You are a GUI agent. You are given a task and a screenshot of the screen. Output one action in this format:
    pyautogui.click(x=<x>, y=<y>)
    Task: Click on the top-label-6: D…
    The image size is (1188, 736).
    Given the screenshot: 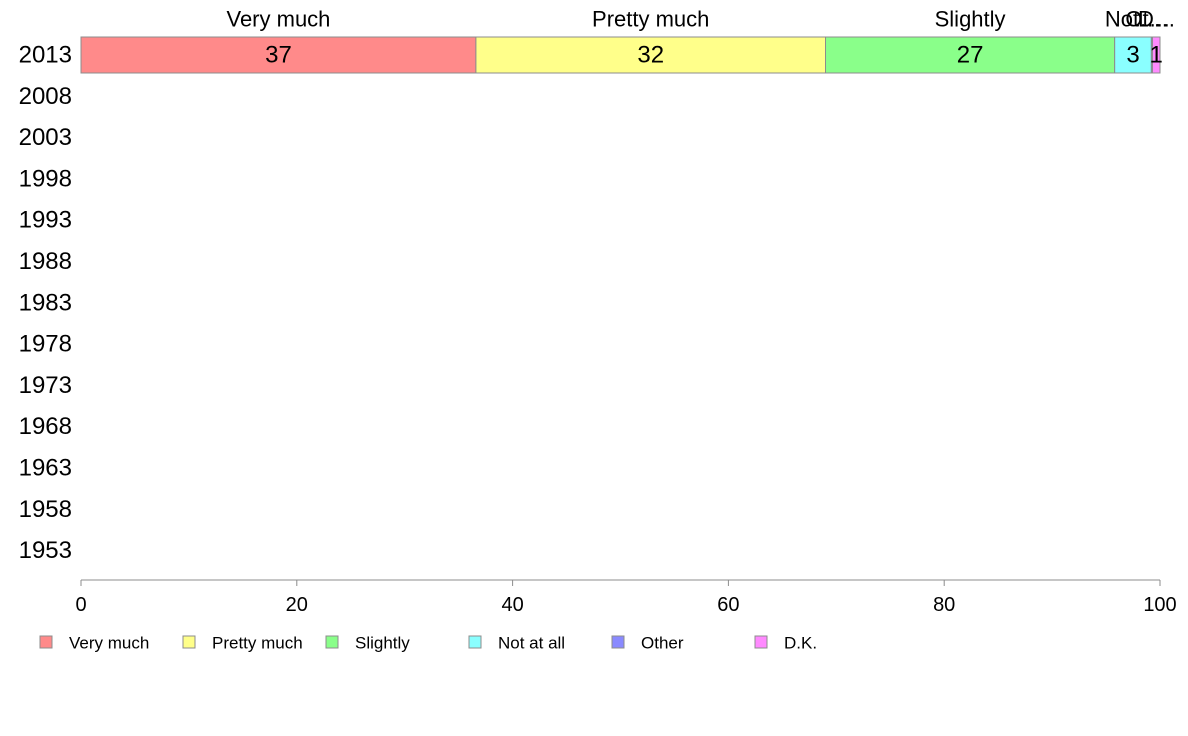 What is the action you would take?
    pyautogui.click(x=1157, y=19)
    